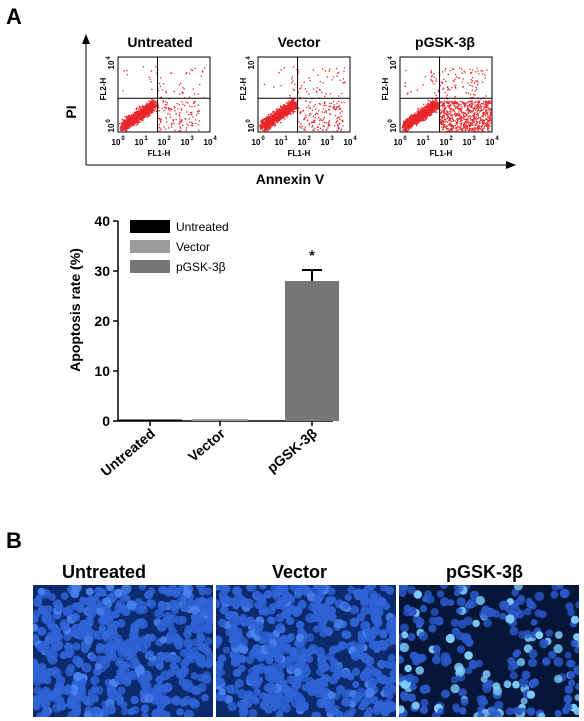 This screenshot has height=721, width=584. I want to click on micro-title-untreated: Untreated, so click(104, 572).